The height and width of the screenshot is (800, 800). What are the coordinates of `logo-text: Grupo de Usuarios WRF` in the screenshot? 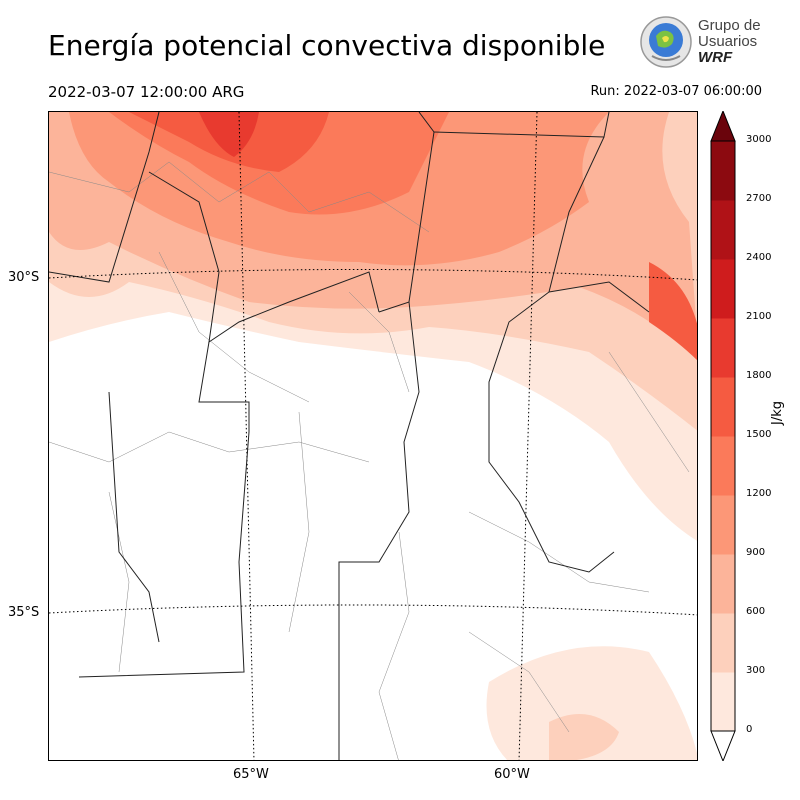 It's located at (729, 42).